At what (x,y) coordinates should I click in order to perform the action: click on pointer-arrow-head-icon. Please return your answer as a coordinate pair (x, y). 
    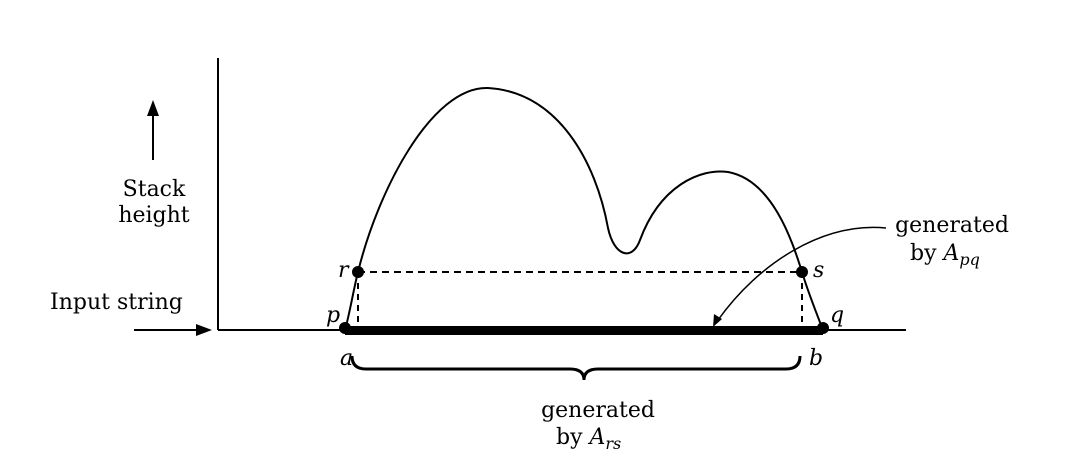
    Looking at the image, I should click on (717, 320).